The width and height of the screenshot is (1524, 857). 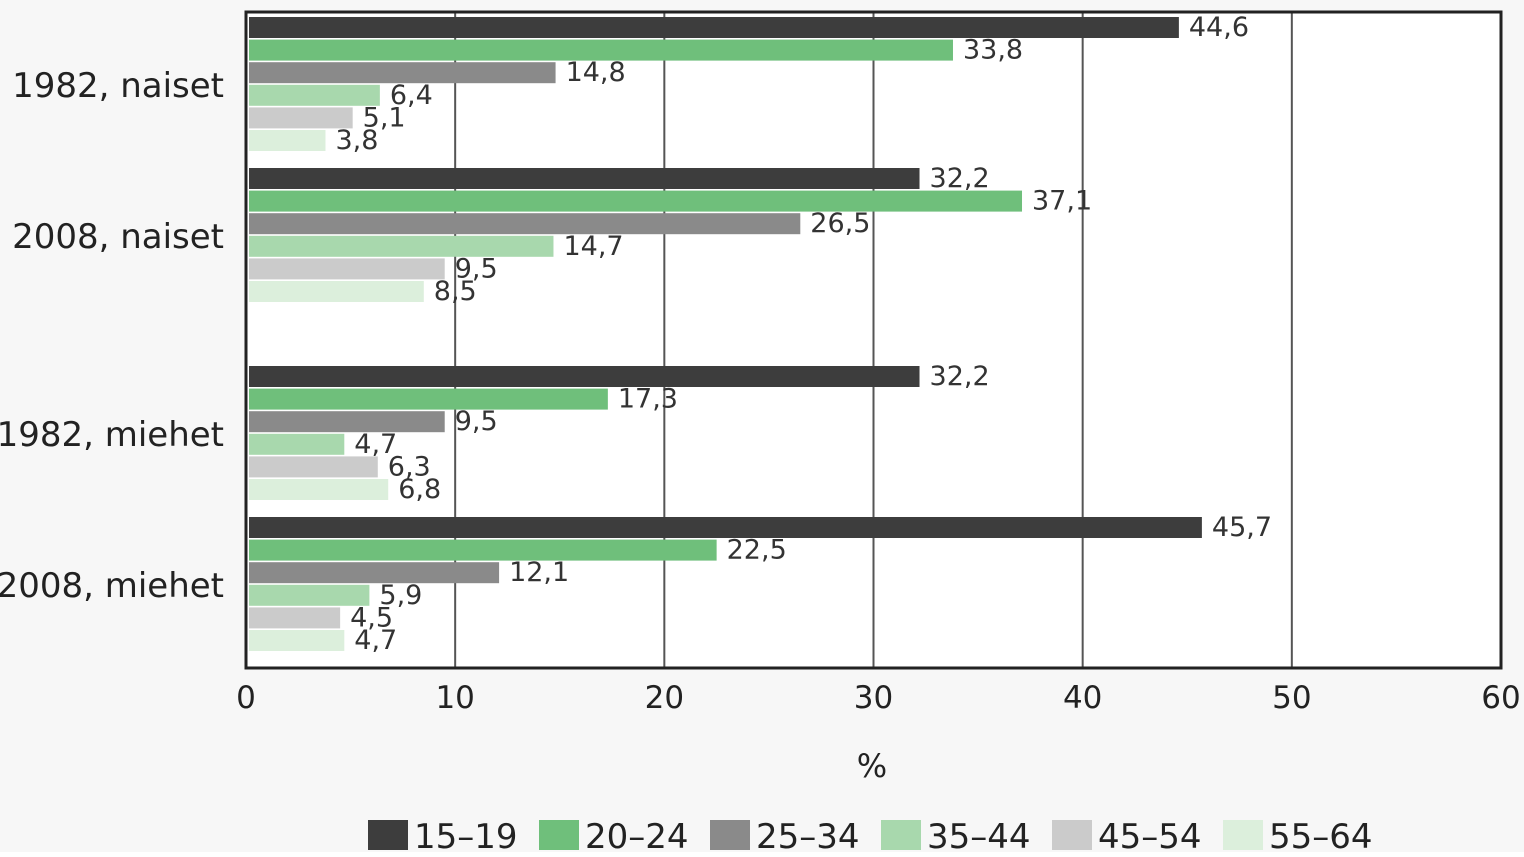 I want to click on x-tick-label: 10, so click(x=454, y=698).